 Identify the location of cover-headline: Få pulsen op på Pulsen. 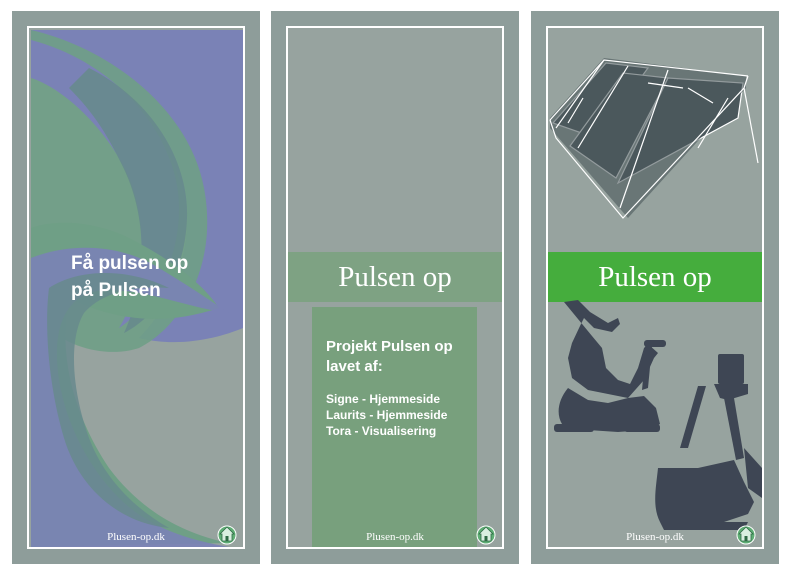
(151, 277).